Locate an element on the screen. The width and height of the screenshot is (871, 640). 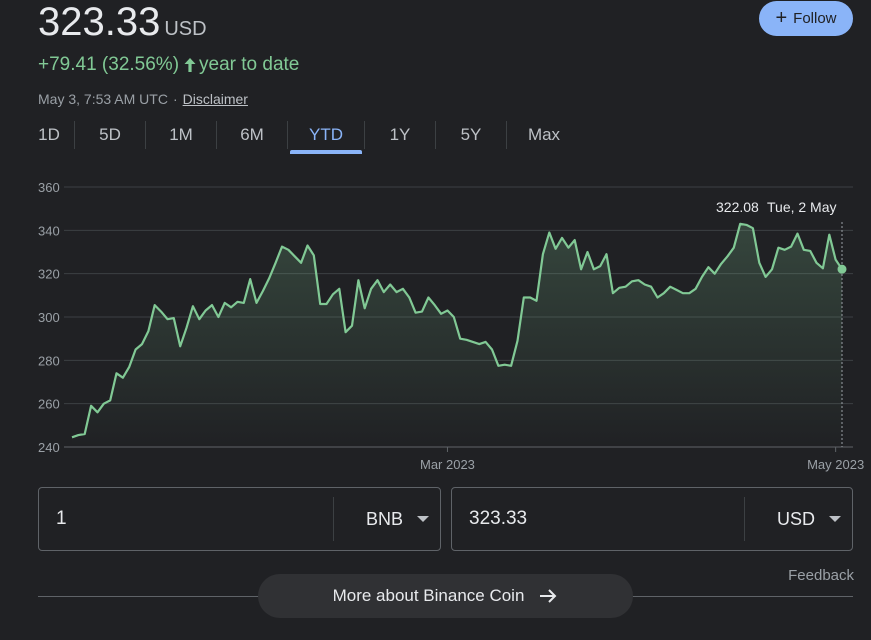
tab-5y: 5Y is located at coordinates (471, 134).